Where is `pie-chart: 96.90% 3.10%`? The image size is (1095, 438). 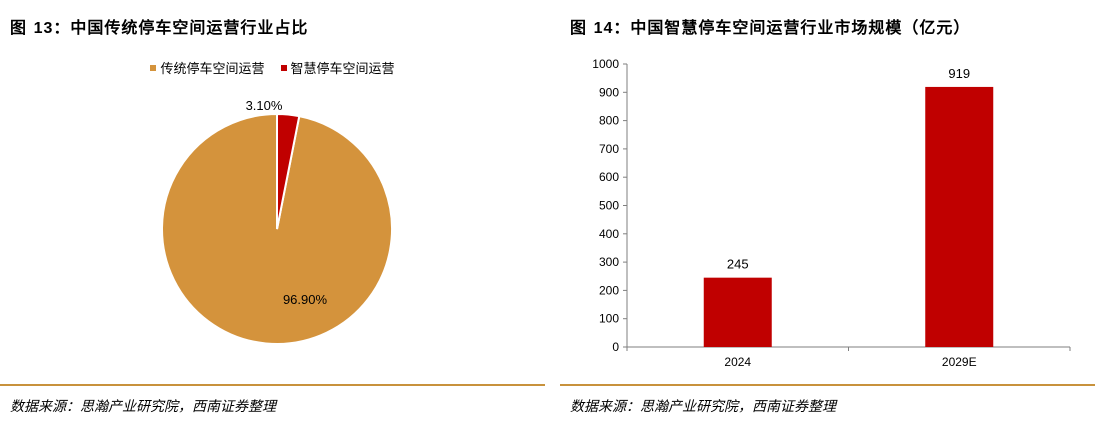
pie-chart: 96.90% 3.10% is located at coordinates (277, 221).